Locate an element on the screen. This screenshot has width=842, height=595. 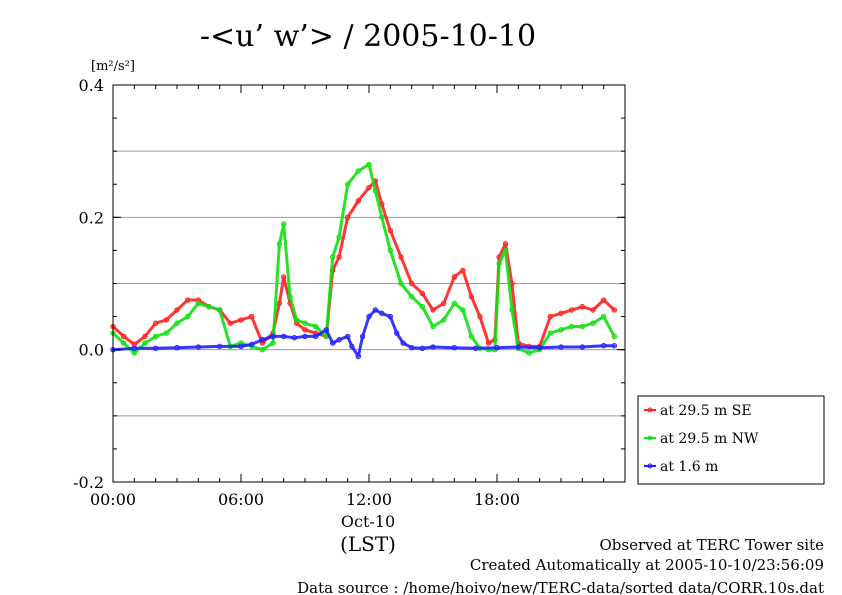
y-tick-label: 0.0 is located at coordinates (91, 350).